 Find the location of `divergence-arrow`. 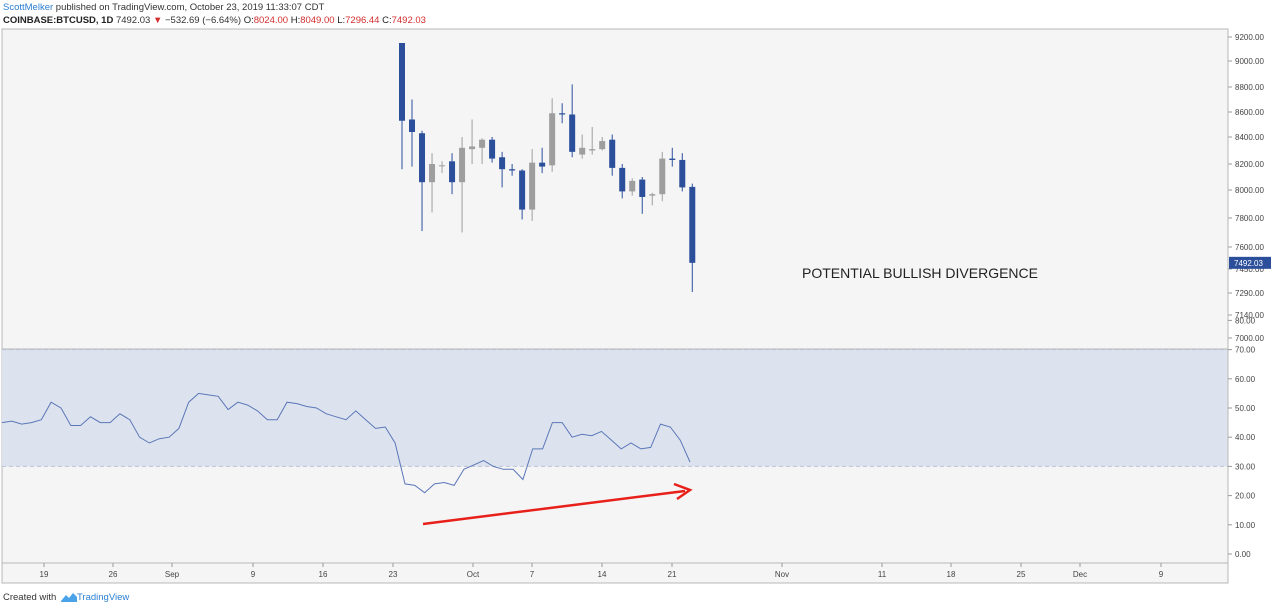

divergence-arrow is located at coordinates (557, 504).